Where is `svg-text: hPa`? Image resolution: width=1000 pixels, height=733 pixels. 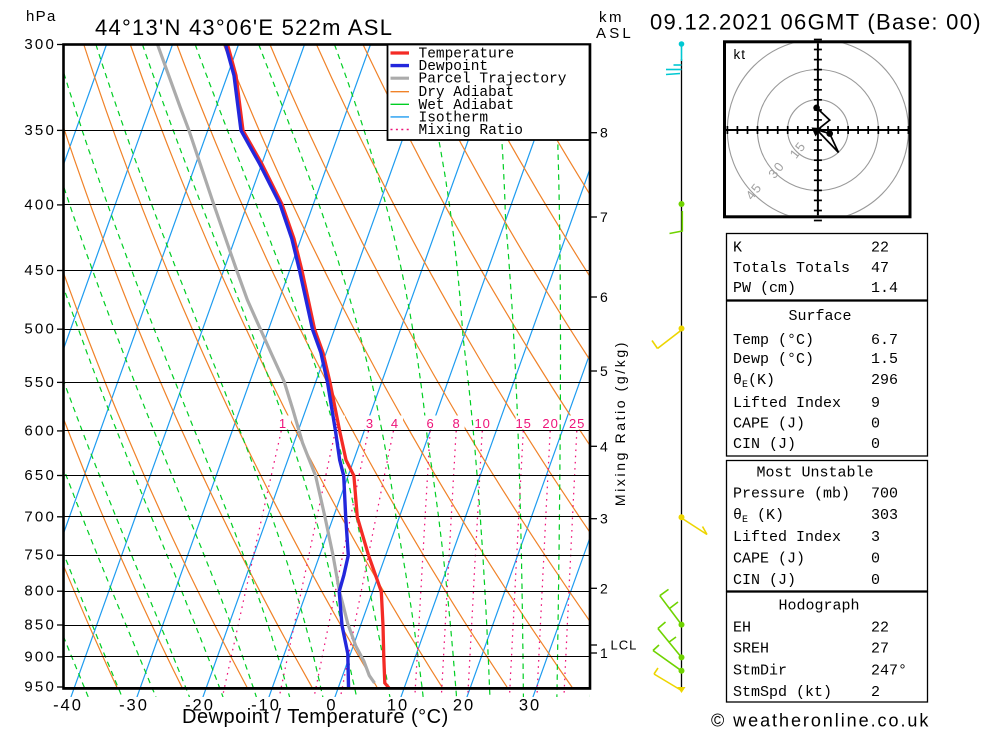 svg-text: hPa is located at coordinates (41, 16).